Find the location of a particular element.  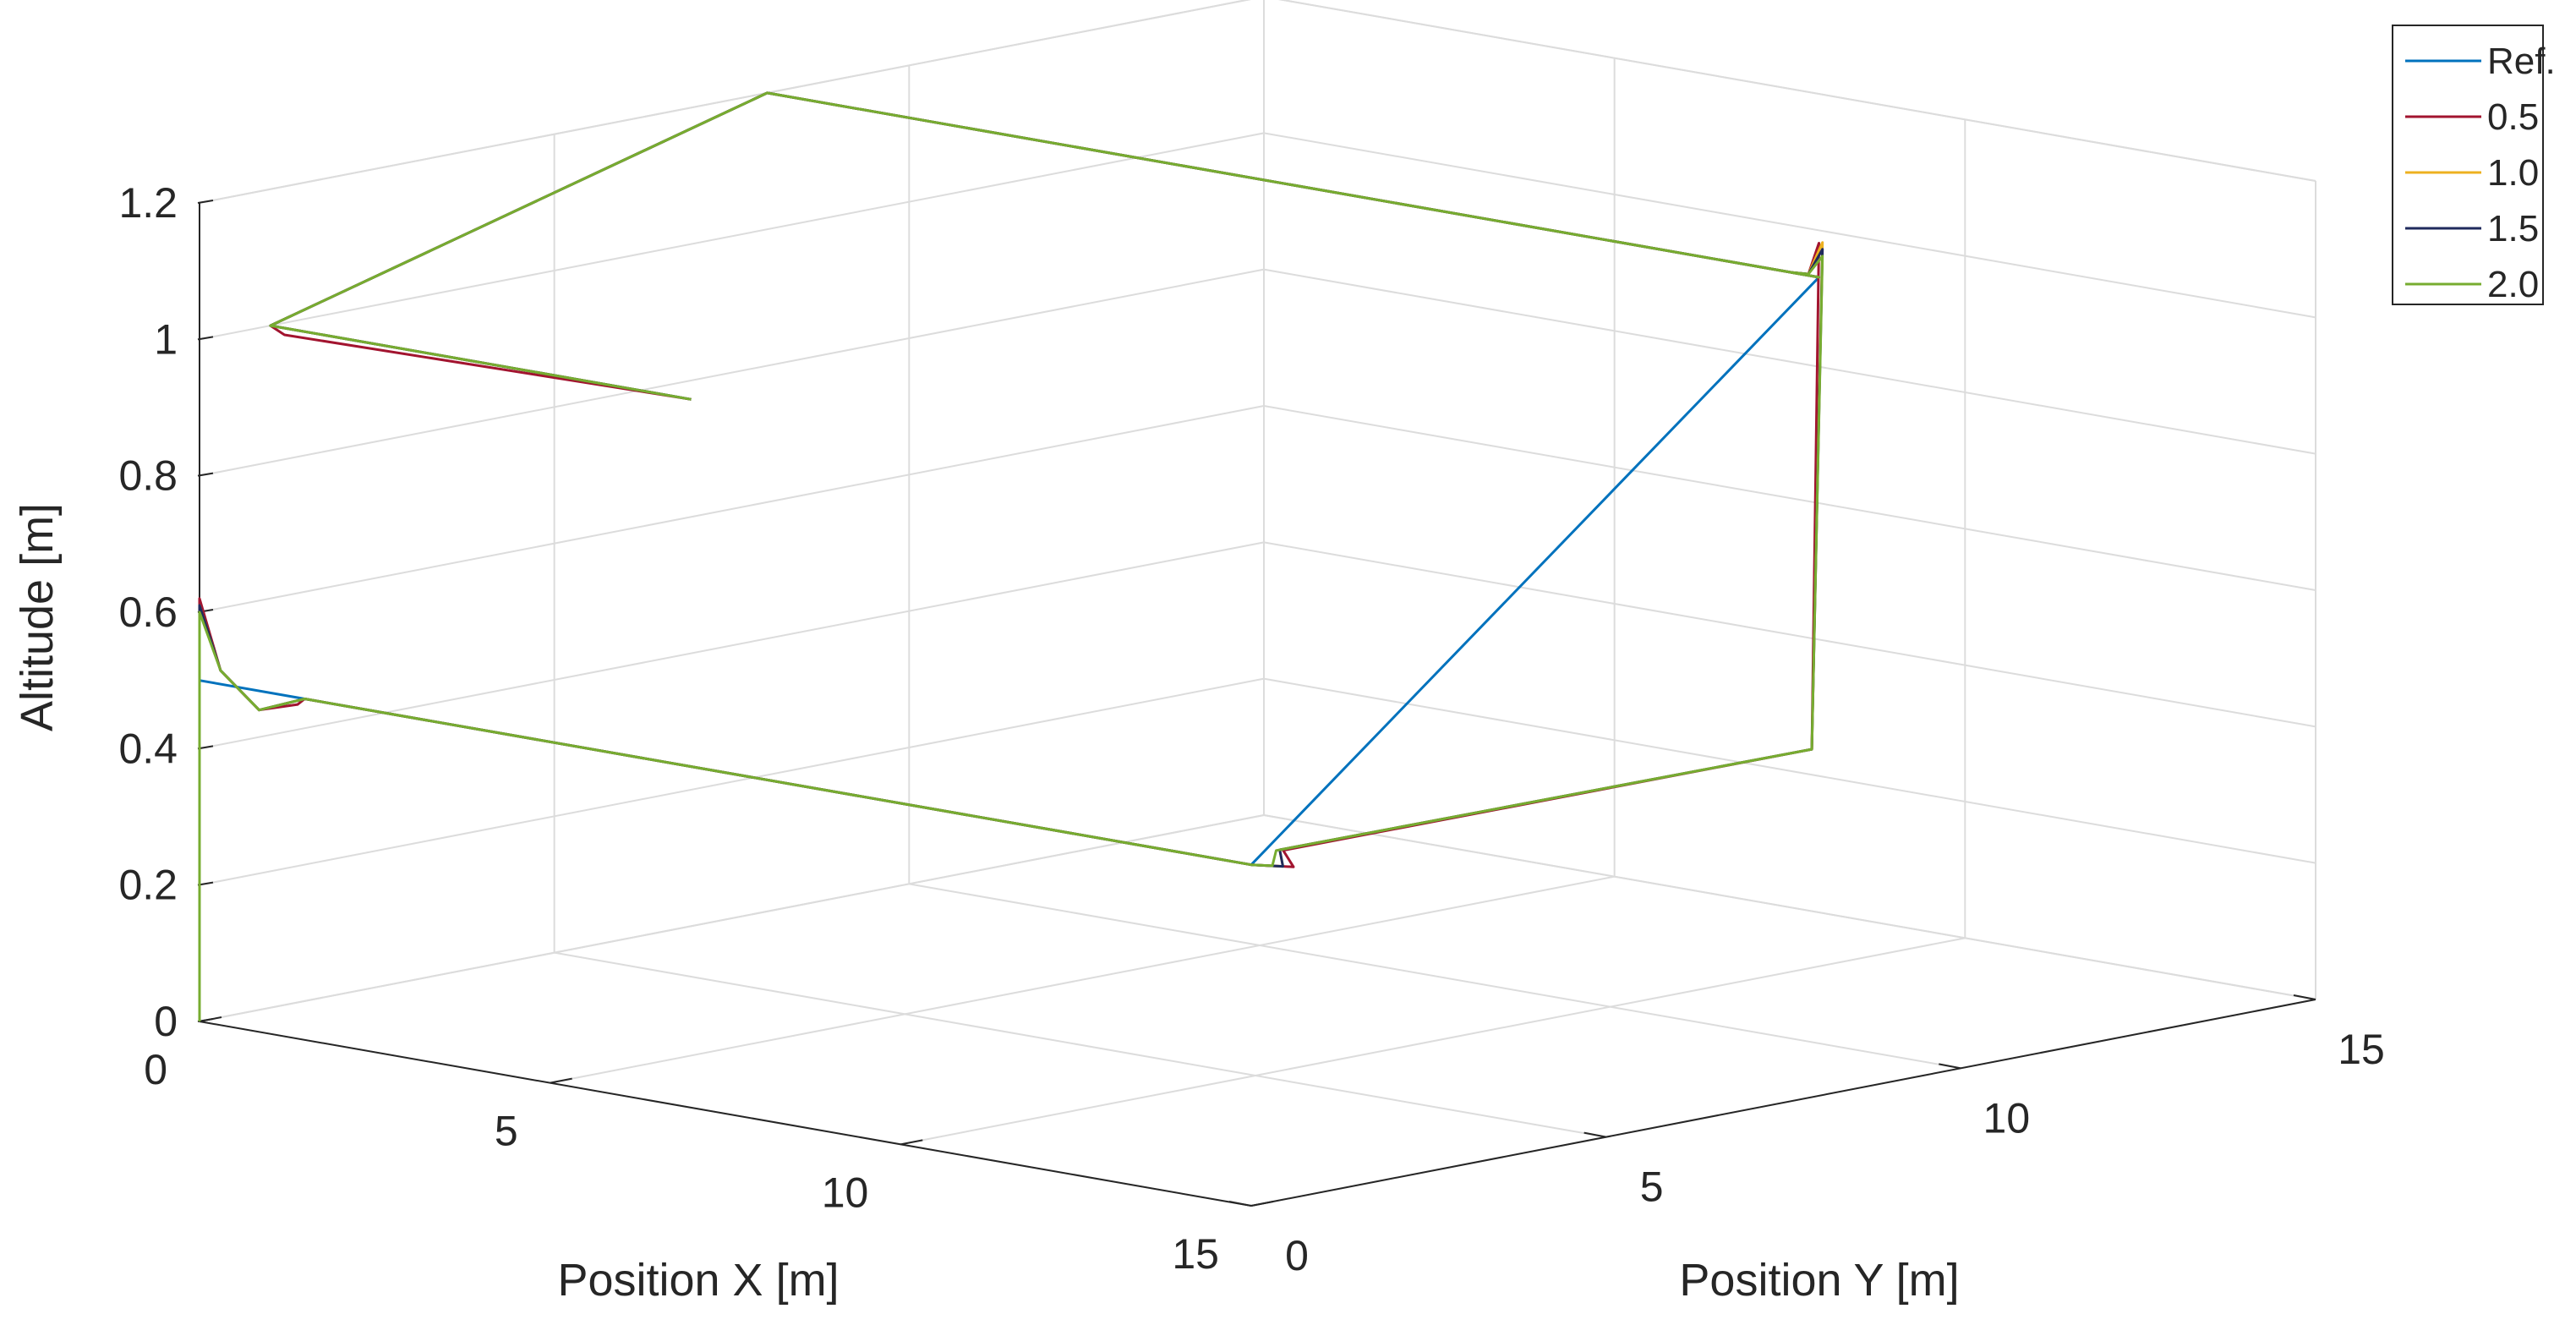

z-tick-label: 1 is located at coordinates (166, 339).